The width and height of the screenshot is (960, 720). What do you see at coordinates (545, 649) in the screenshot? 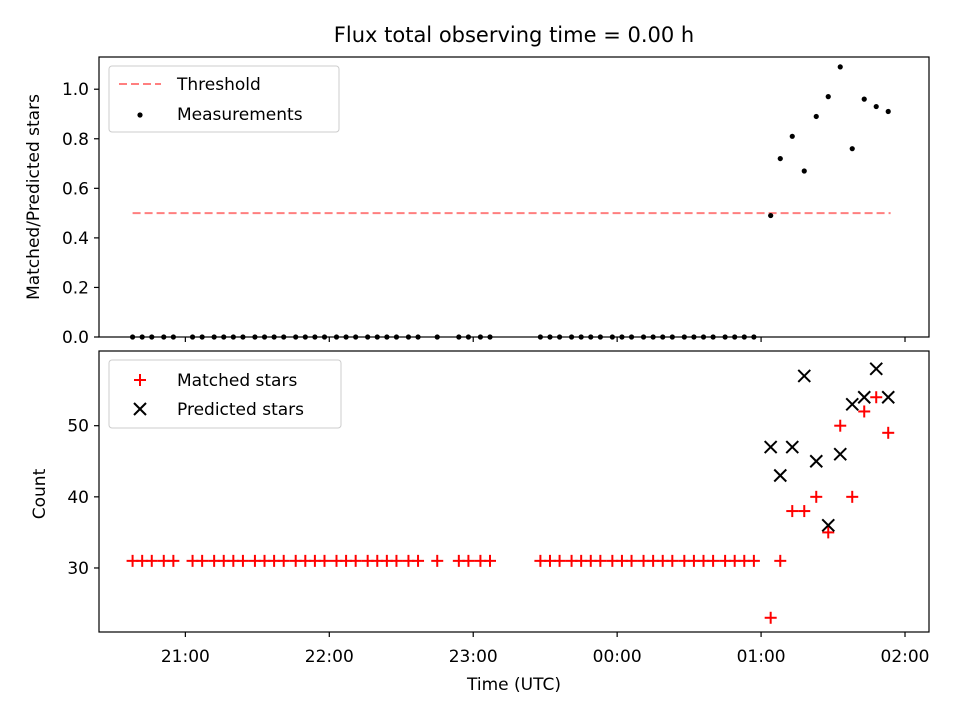
I see `bottom-x-ticks: 21:00 22:00 23:00 00:00 01:00 02:00` at bounding box center [545, 649].